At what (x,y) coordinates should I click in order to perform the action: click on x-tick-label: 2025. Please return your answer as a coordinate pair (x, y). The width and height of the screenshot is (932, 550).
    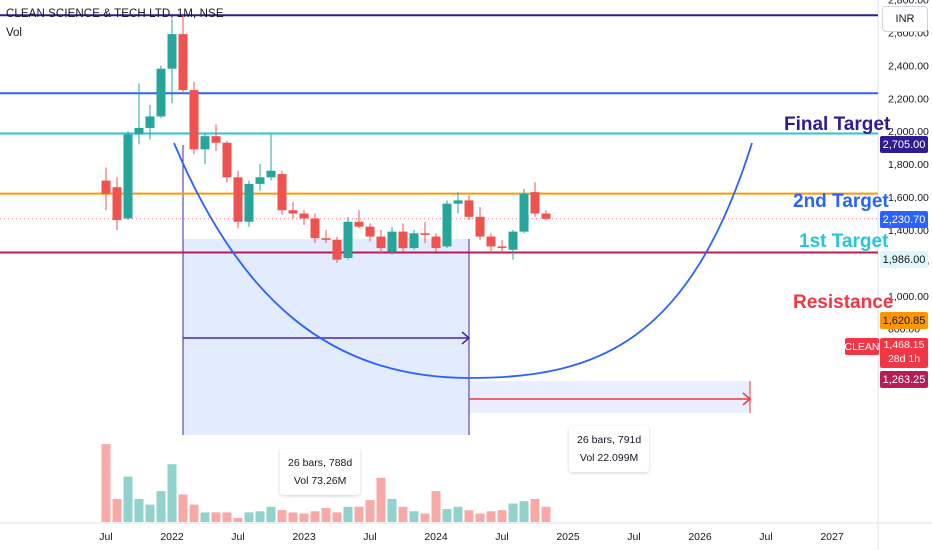
    Looking at the image, I should click on (568, 537).